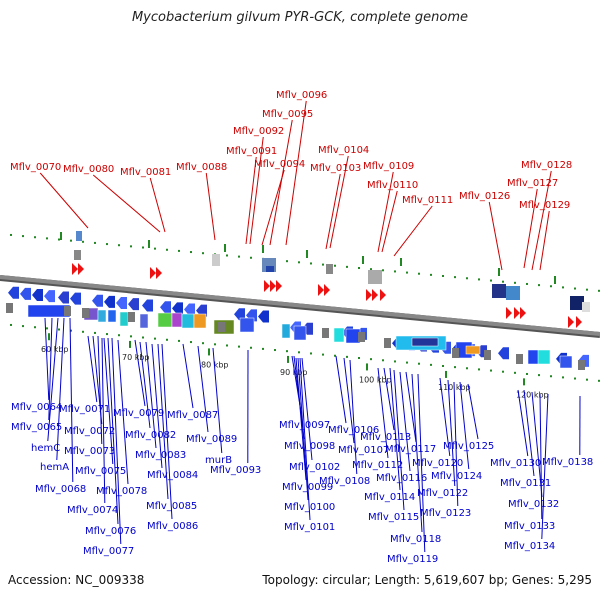  Describe the element at coordinates (76, 580) in the screenshot. I see `accession-text: Accession: NC_009338` at that location.